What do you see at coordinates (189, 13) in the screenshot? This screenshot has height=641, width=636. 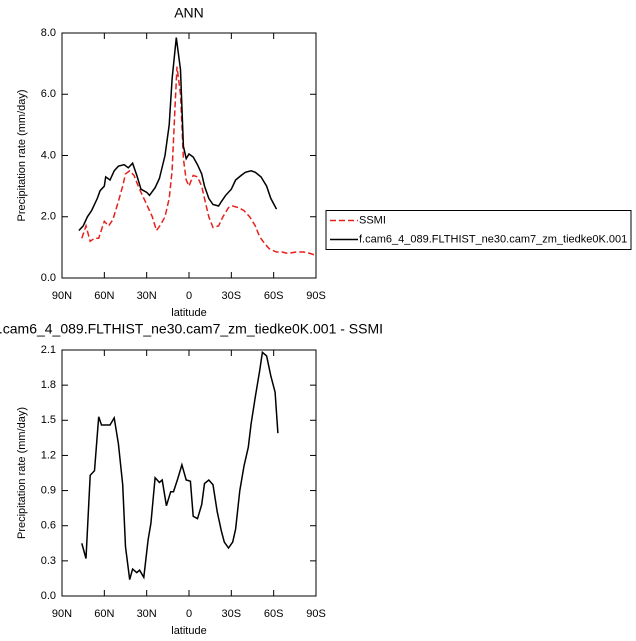 I see `chart-title: ANN` at bounding box center [189, 13].